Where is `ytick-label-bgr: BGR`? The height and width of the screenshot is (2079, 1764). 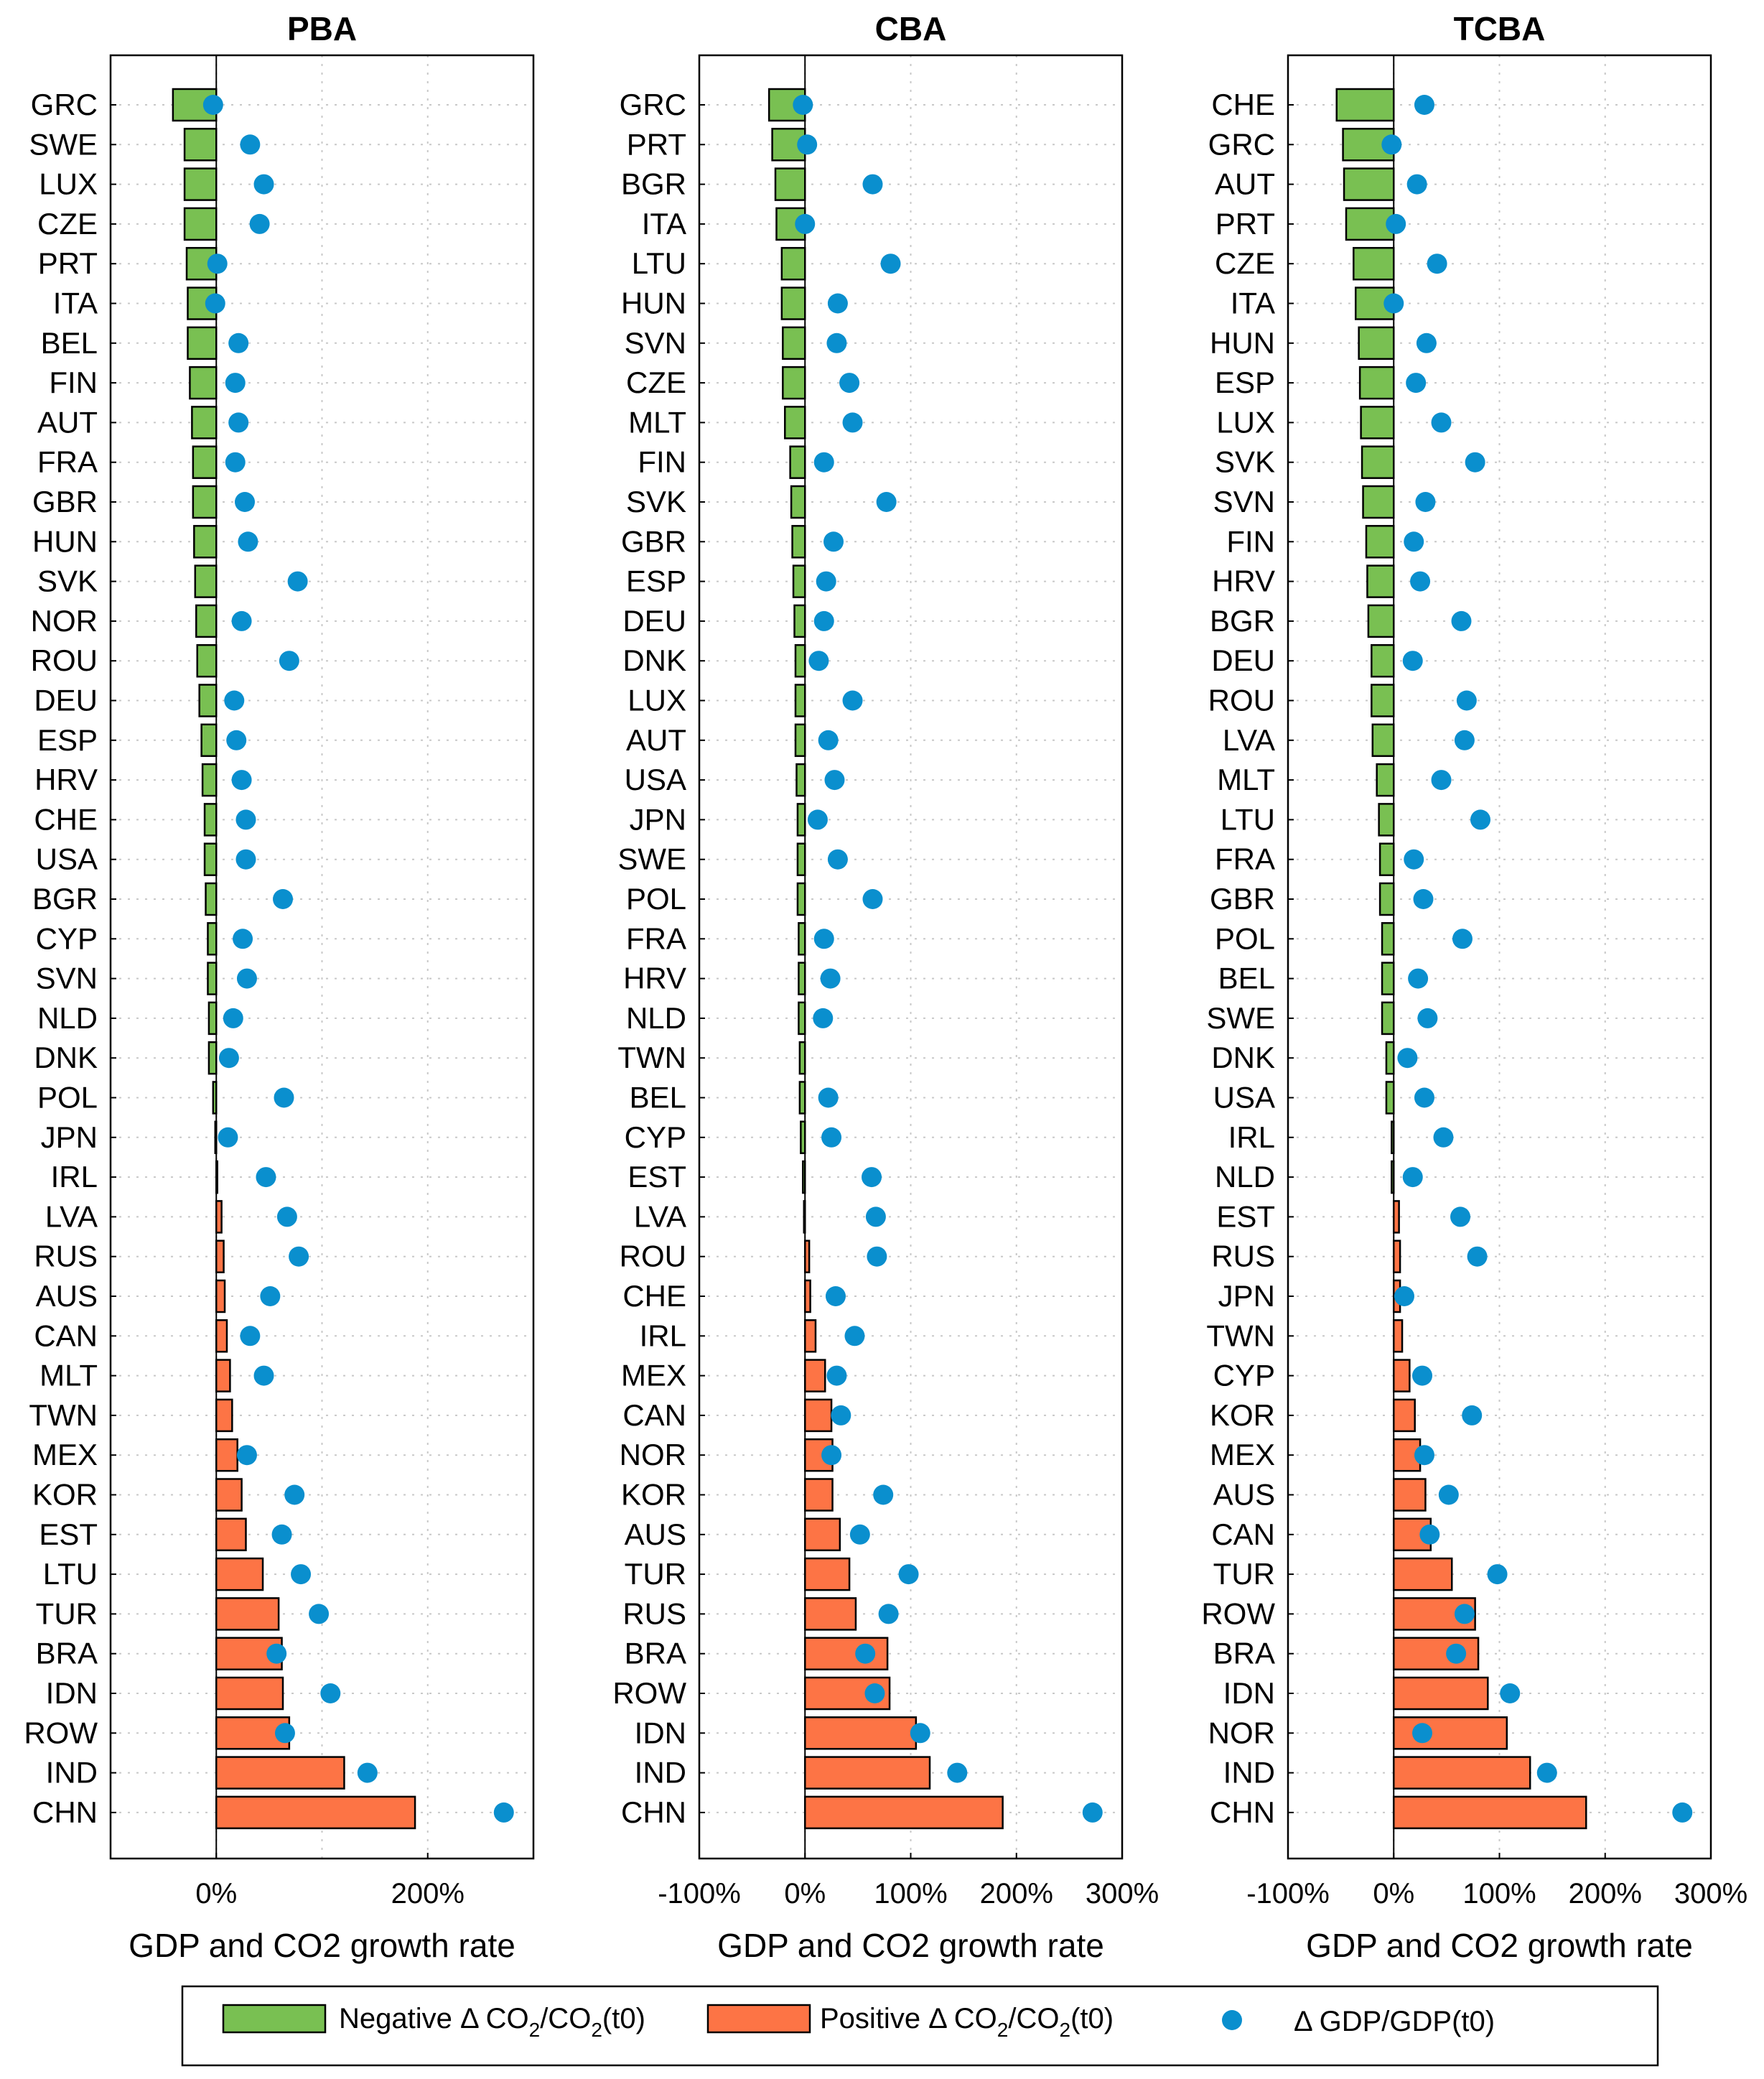
ytick-label-bgr: BGR is located at coordinates (65, 899).